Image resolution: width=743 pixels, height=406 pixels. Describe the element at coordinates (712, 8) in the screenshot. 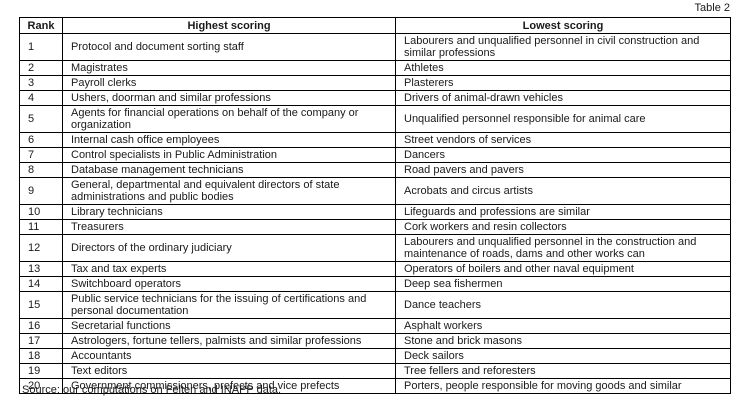

I see `table-caption: Table 2` at that location.